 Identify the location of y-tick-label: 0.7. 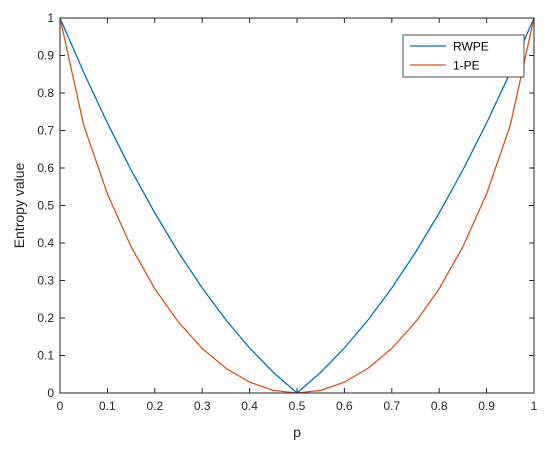
(45, 131).